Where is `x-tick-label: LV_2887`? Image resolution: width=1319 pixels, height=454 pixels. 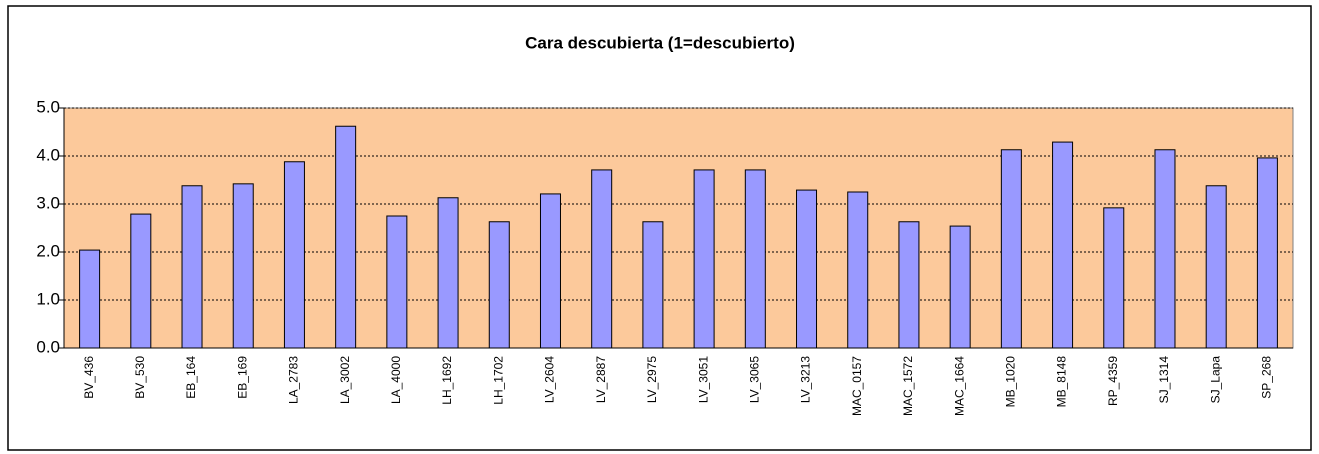
x-tick-label: LV_2887 is located at coordinates (601, 379).